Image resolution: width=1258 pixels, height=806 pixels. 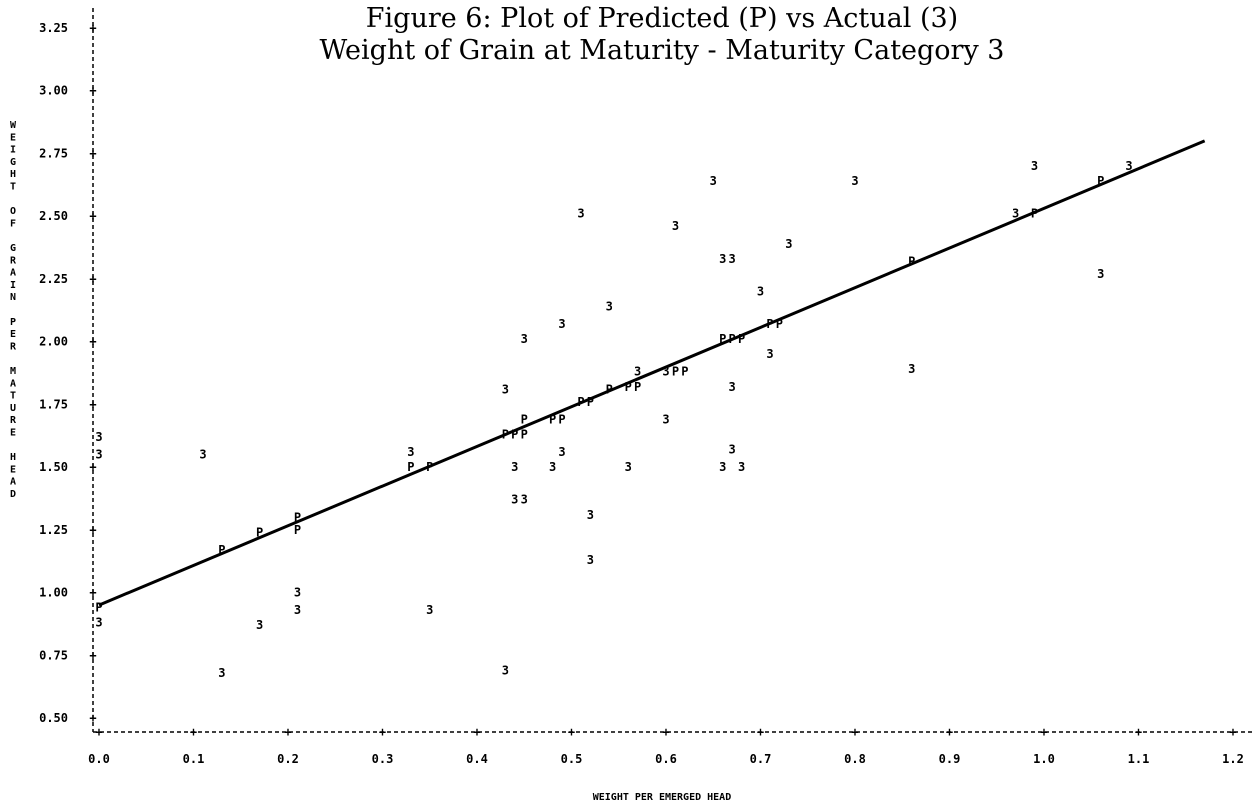 What do you see at coordinates (288, 759) in the screenshot?
I see `x-tick-label: 0.2` at bounding box center [288, 759].